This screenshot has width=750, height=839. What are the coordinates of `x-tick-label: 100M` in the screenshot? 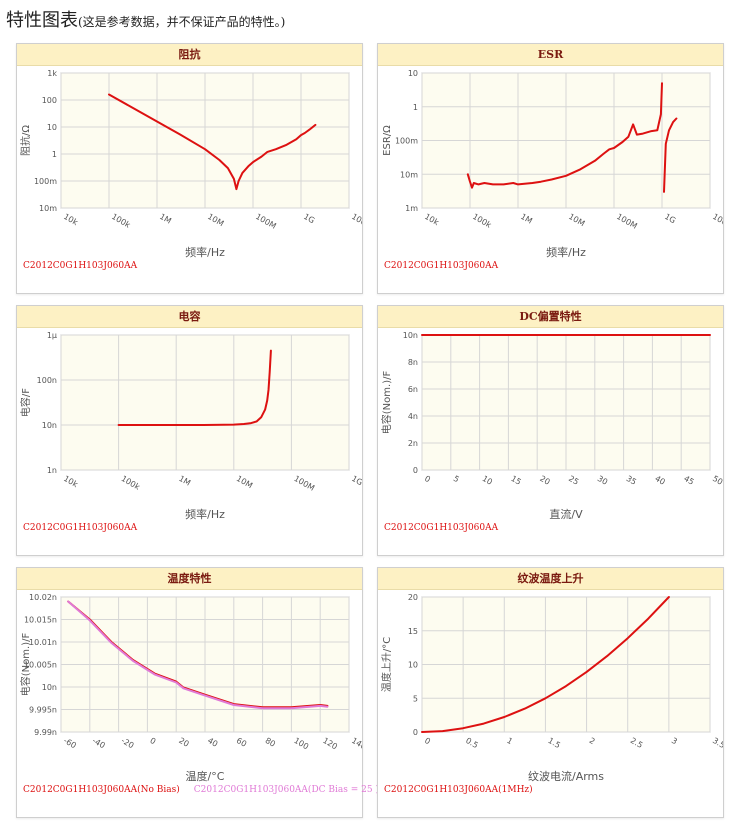 It's located at (627, 221).